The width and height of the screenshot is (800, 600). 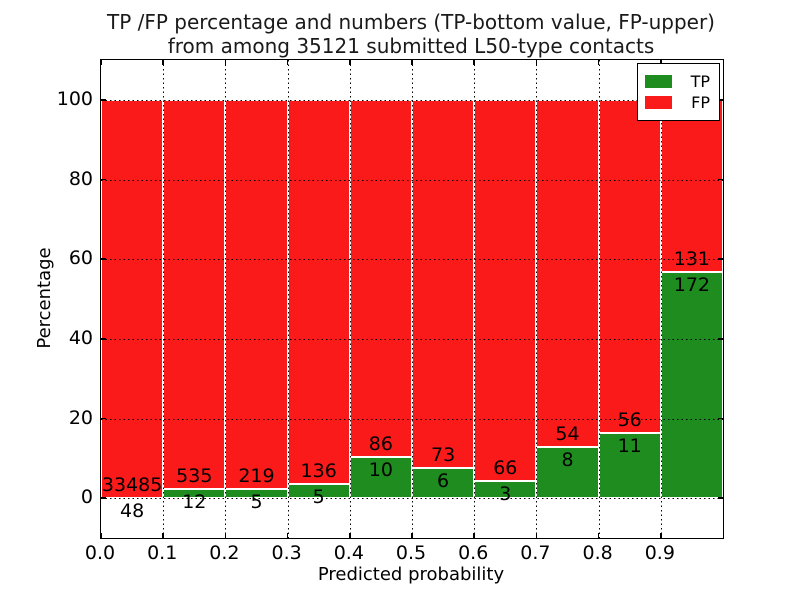 What do you see at coordinates (86, 497) in the screenshot?
I see `y-tick-label: 0` at bounding box center [86, 497].